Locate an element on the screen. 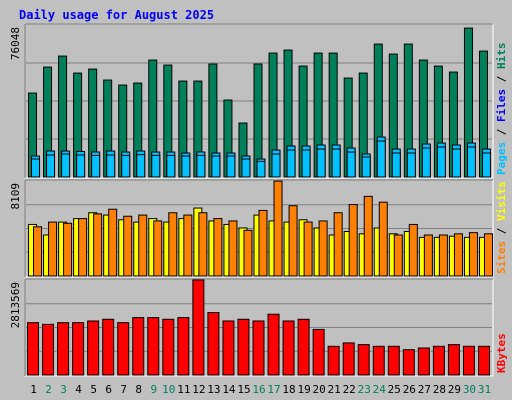 The height and width of the screenshot is (400, 512). day-label-10: 10 is located at coordinates (168, 389).